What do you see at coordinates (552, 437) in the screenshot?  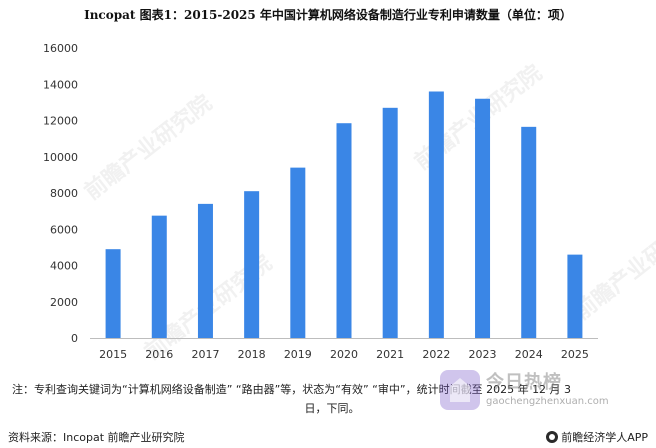 I see `brand-logo-icon` at bounding box center [552, 437].